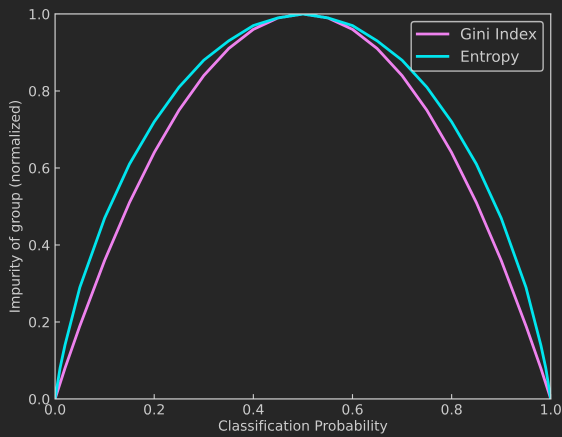 This screenshot has height=437, width=562. Describe the element at coordinates (498, 34) in the screenshot. I see `legend-label: Gini Index` at that location.